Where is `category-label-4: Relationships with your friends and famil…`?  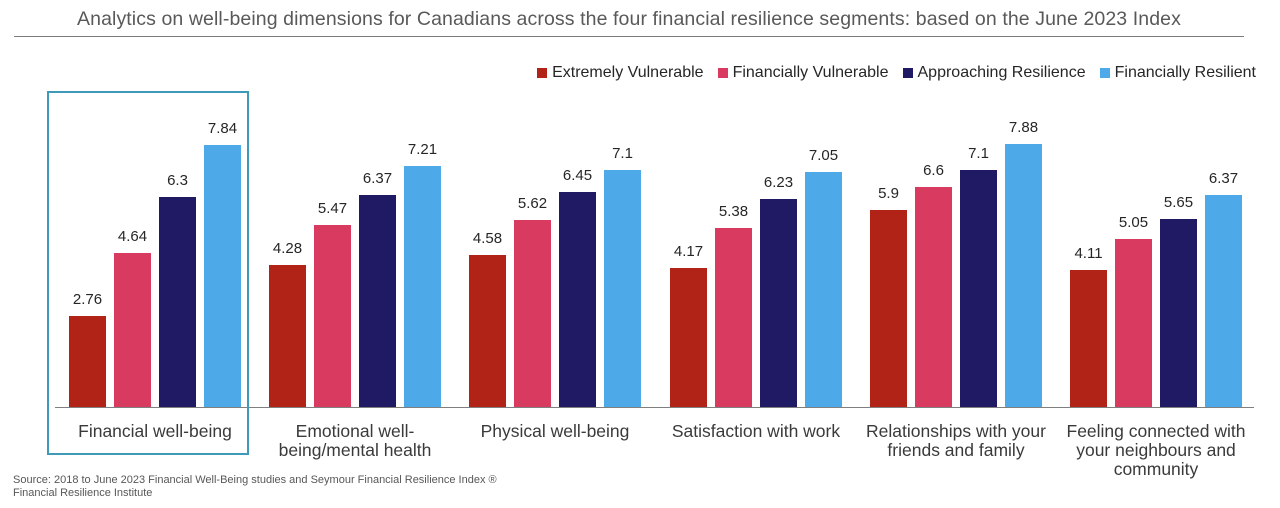
category-label-4: Relationships with your friends and famil… is located at coordinates (956, 441).